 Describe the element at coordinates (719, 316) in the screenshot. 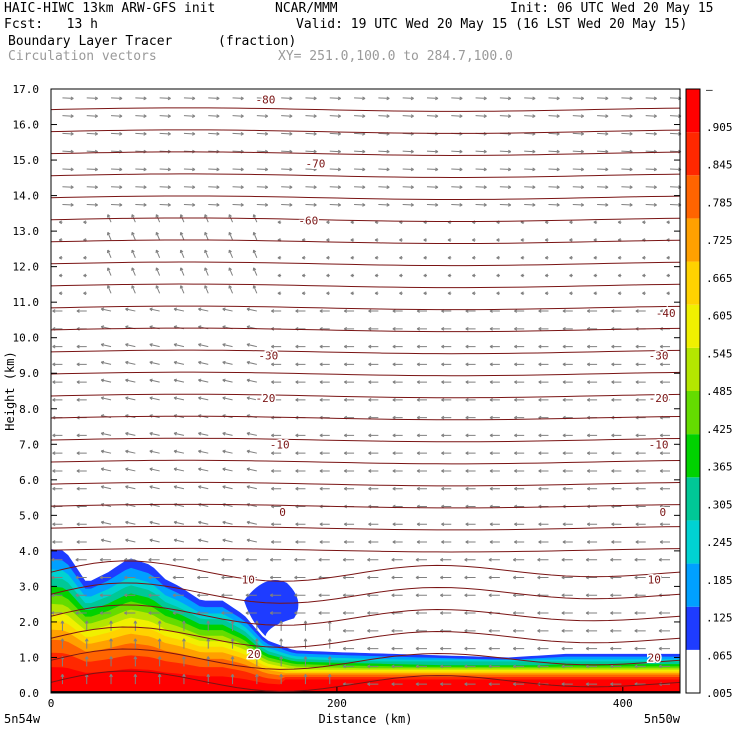

I see `colorbar-label: .605` at that location.